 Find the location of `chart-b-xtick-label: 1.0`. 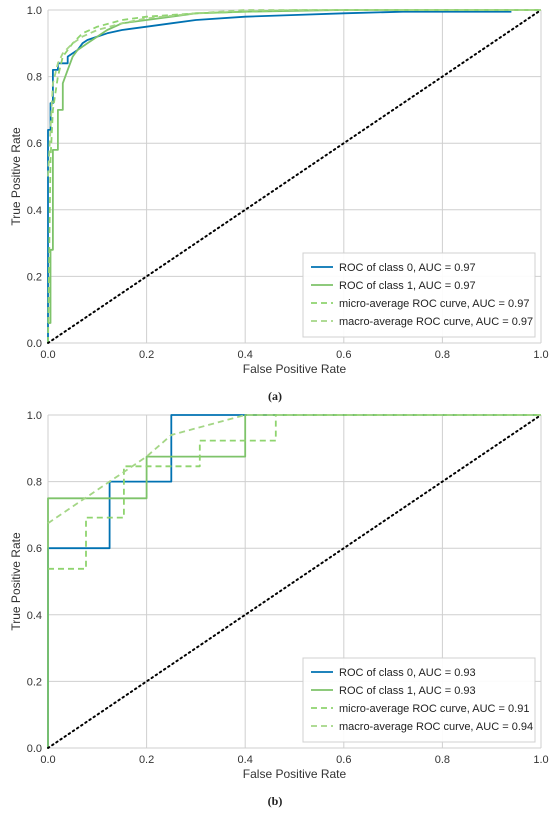

chart-b-xtick-label: 1.0 is located at coordinates (540, 760).